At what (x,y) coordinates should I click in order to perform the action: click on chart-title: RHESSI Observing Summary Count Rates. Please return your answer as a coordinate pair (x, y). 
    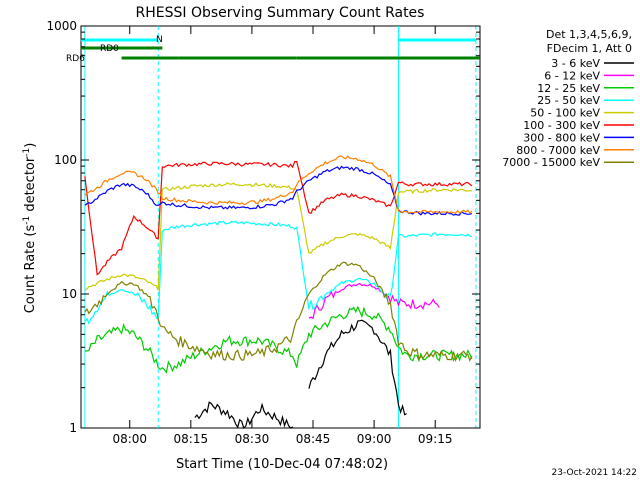
    Looking at the image, I should click on (280, 13).